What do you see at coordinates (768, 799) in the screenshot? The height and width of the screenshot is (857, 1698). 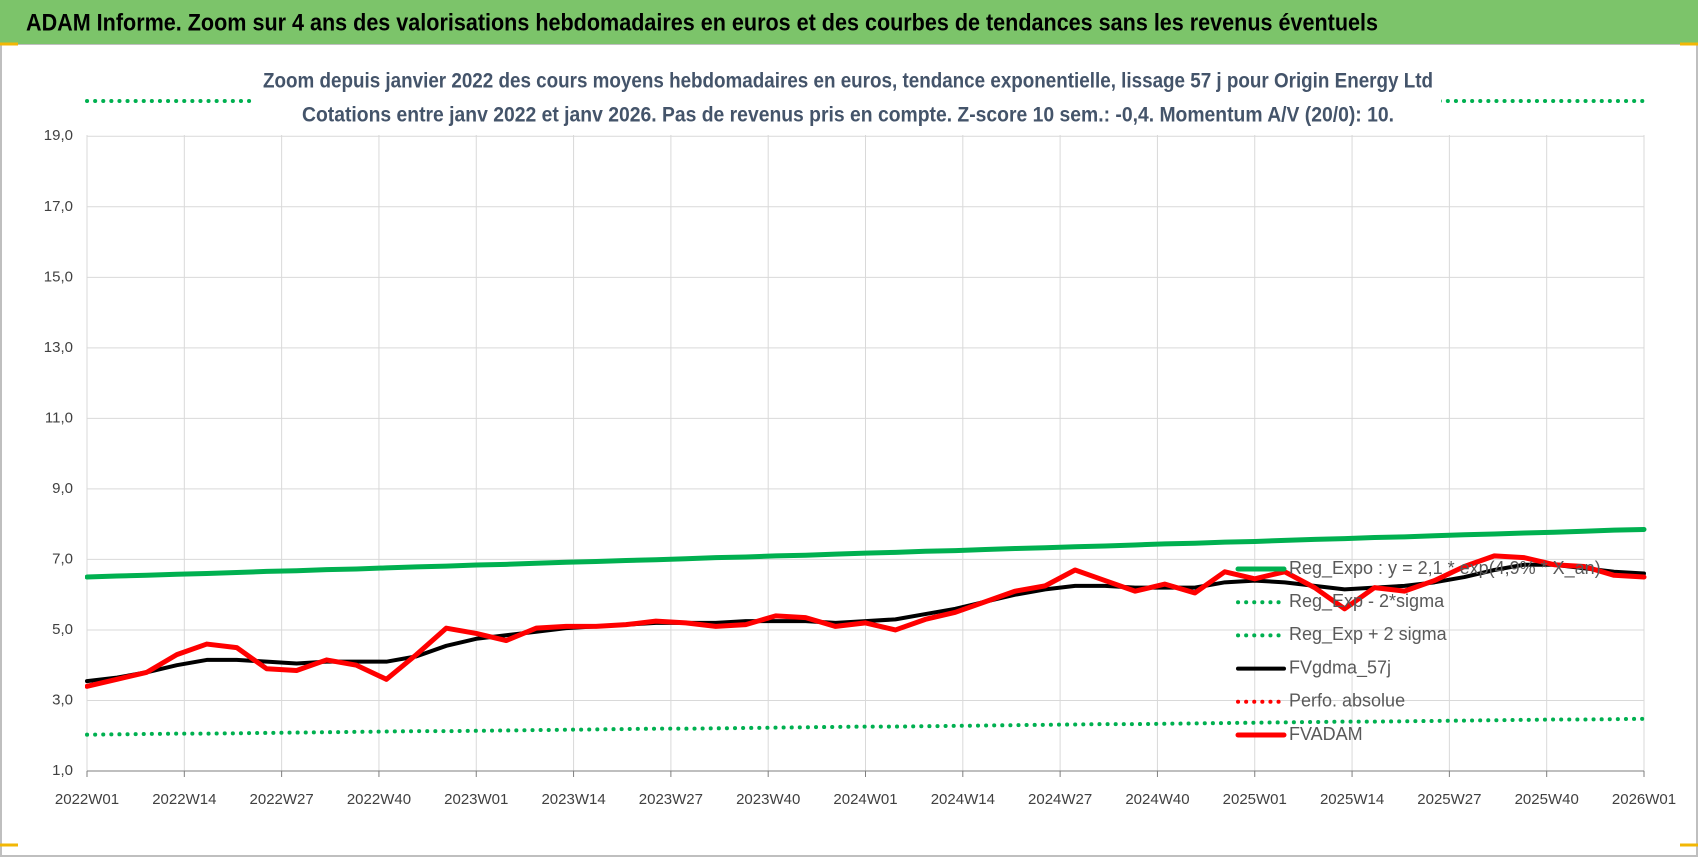 I see `x-tick-label: 2023W40` at bounding box center [768, 799].